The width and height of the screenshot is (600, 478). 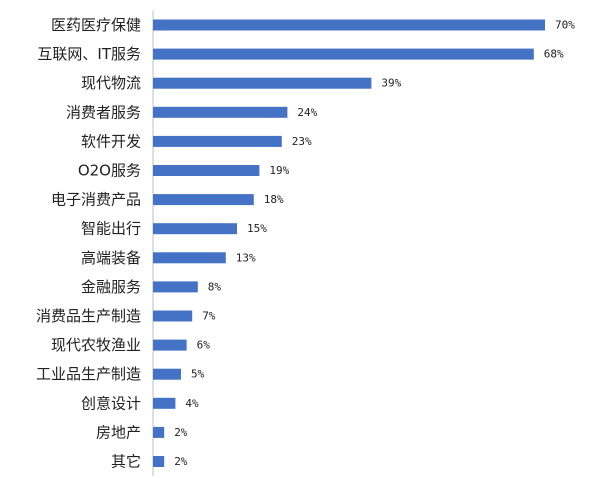 What do you see at coordinates (192, 403) in the screenshot?
I see `value-label-14: 4%` at bounding box center [192, 403].